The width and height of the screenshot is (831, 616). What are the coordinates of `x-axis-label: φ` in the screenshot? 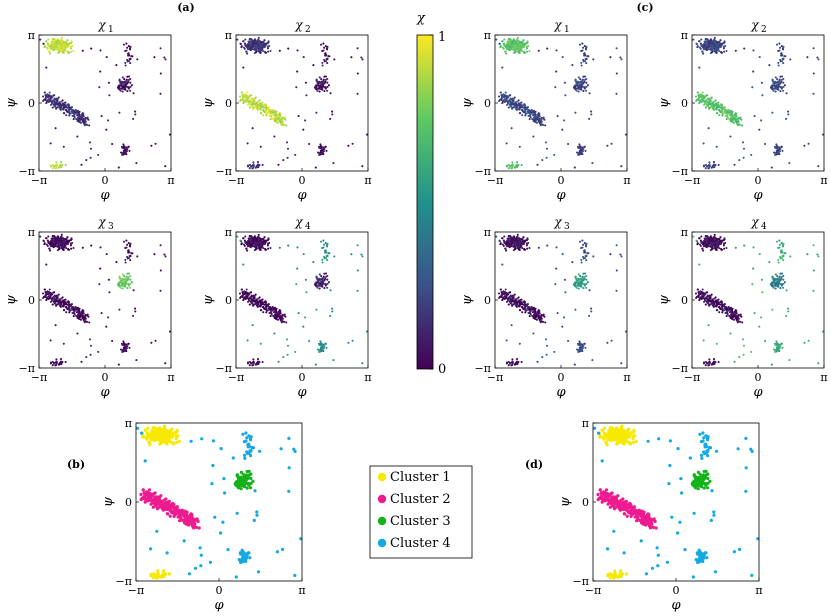 It's located at (105, 392).